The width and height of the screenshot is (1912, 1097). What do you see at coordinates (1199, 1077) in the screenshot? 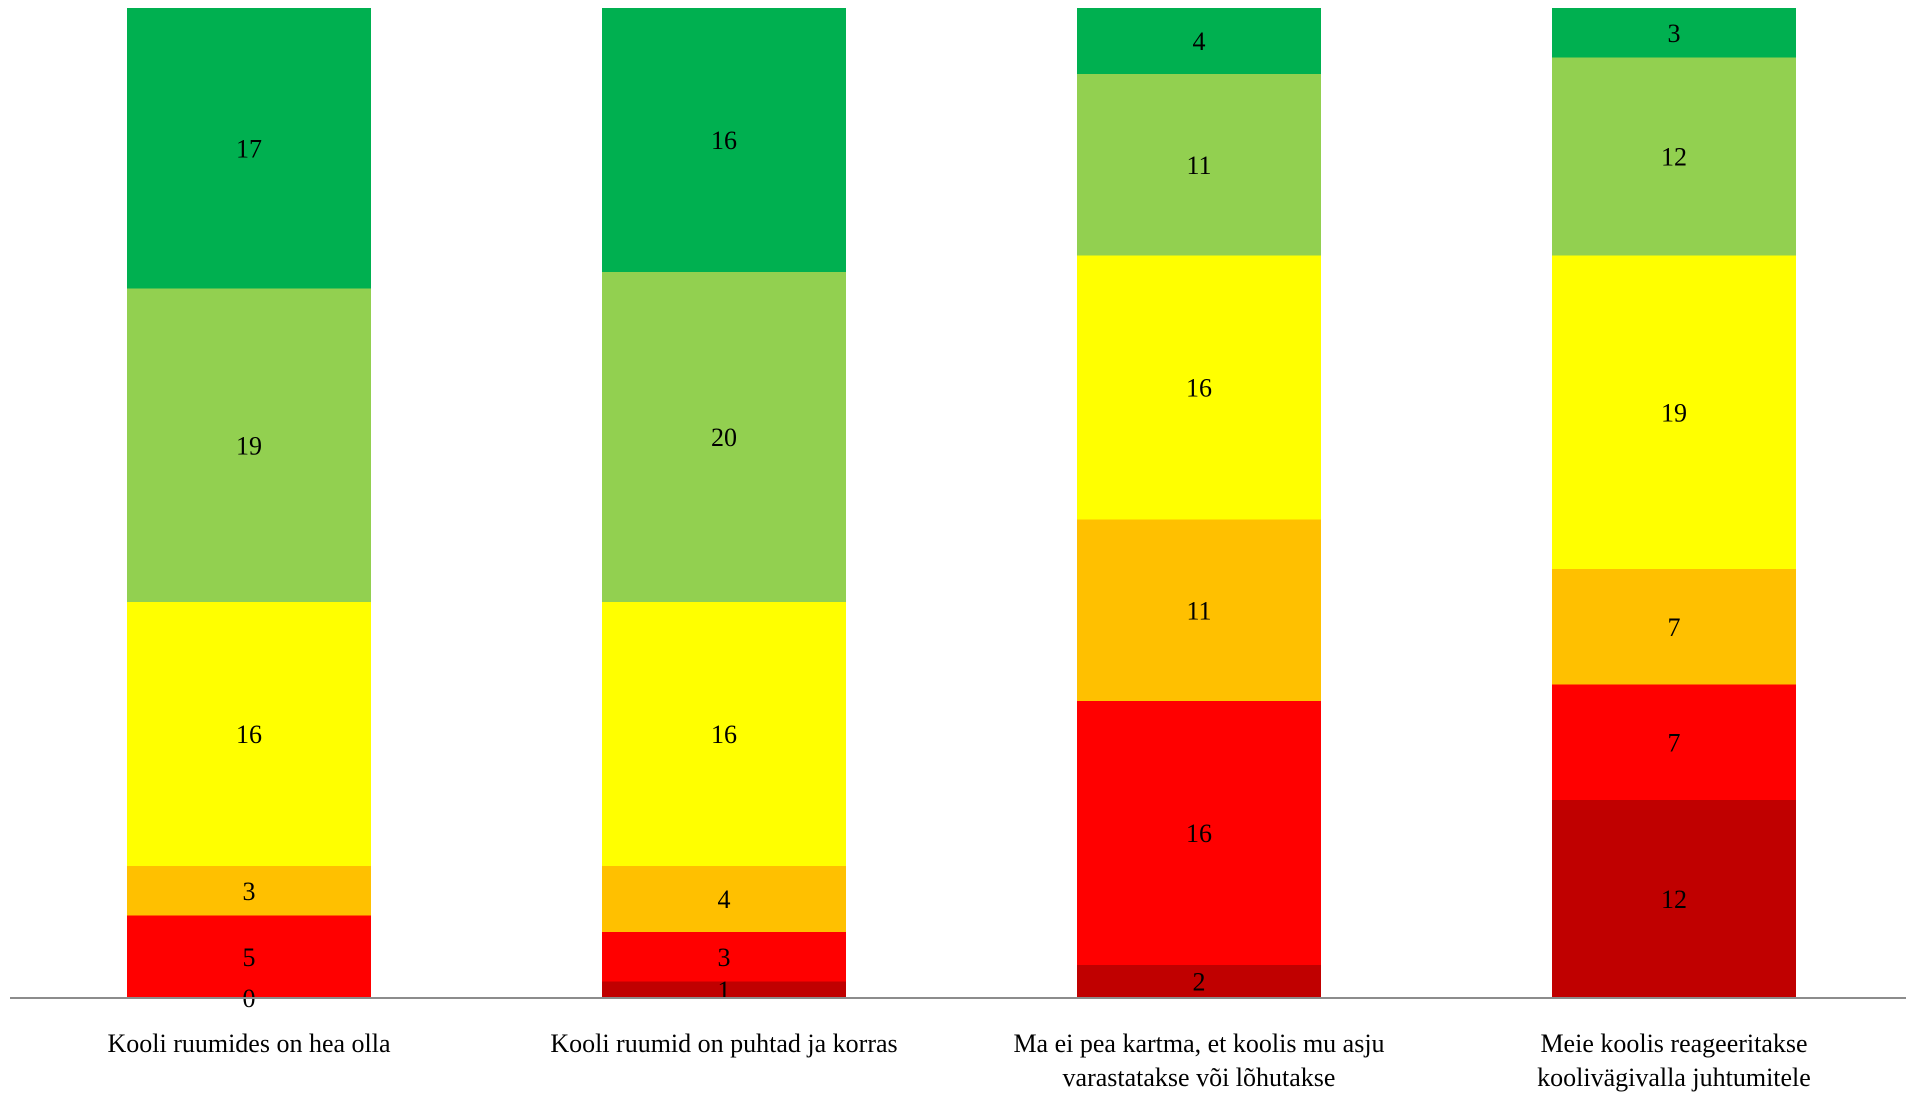
I see `category-label: varastatakse või lõhutakse` at bounding box center [1199, 1077].